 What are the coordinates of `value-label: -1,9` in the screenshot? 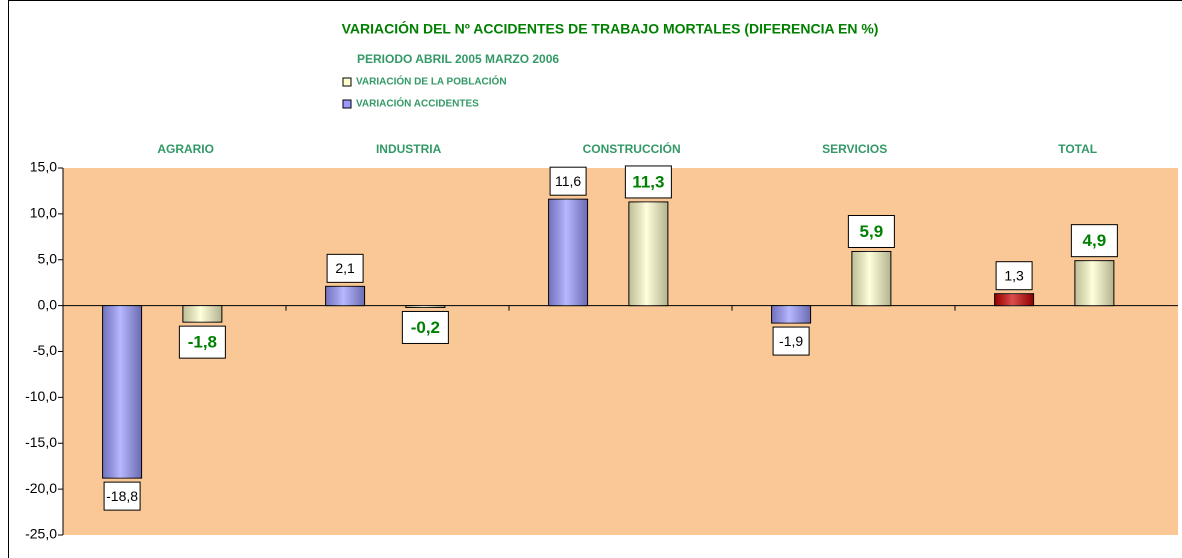 It's located at (791, 341).